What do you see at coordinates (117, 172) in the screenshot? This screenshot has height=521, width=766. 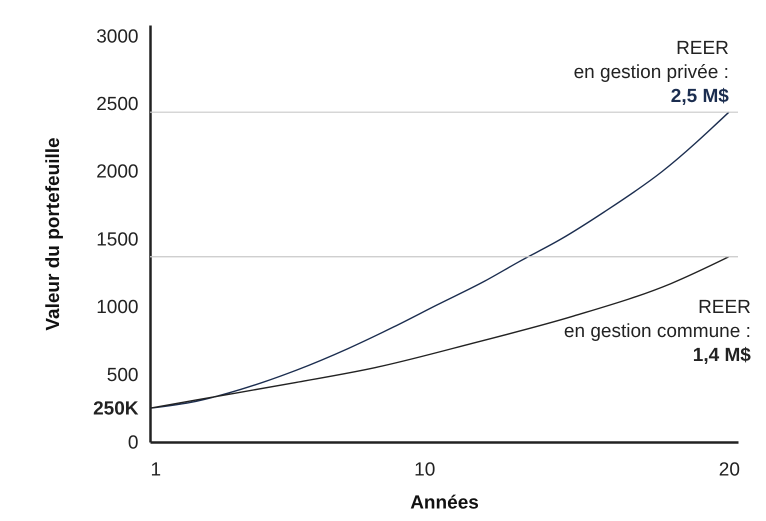 I see `y-tick-label: 2000` at bounding box center [117, 172].